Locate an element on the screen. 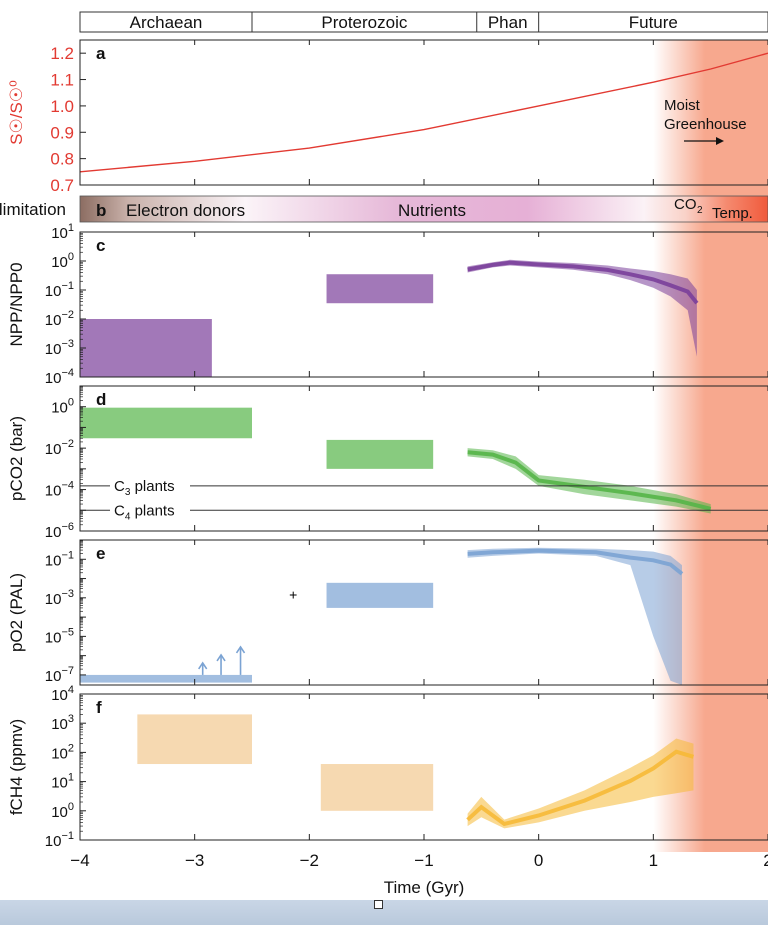  reference-line-label: C4 plants is located at coordinates (144, 512).